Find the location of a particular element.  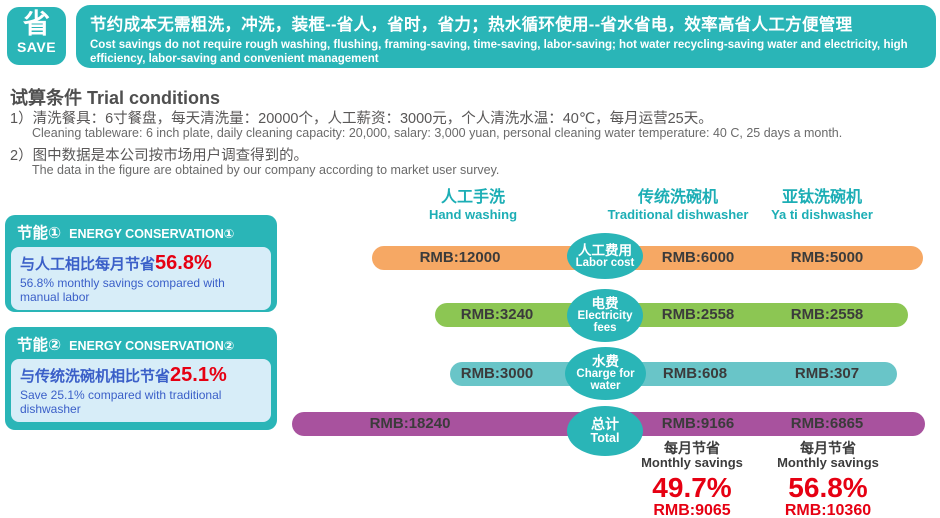

monthly-savings-yati: 每月节省 Monthly savings 56.8% RMB:10360 is located at coordinates (828, 479).